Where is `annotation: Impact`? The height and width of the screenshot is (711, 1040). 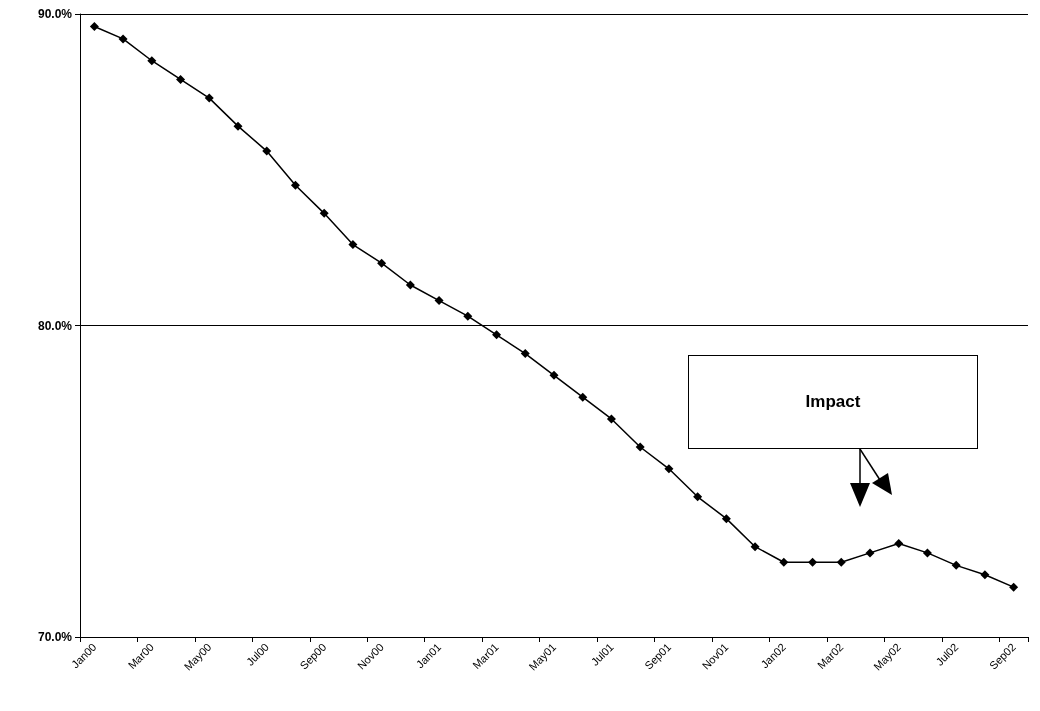
annotation: Impact is located at coordinates (833, 402).